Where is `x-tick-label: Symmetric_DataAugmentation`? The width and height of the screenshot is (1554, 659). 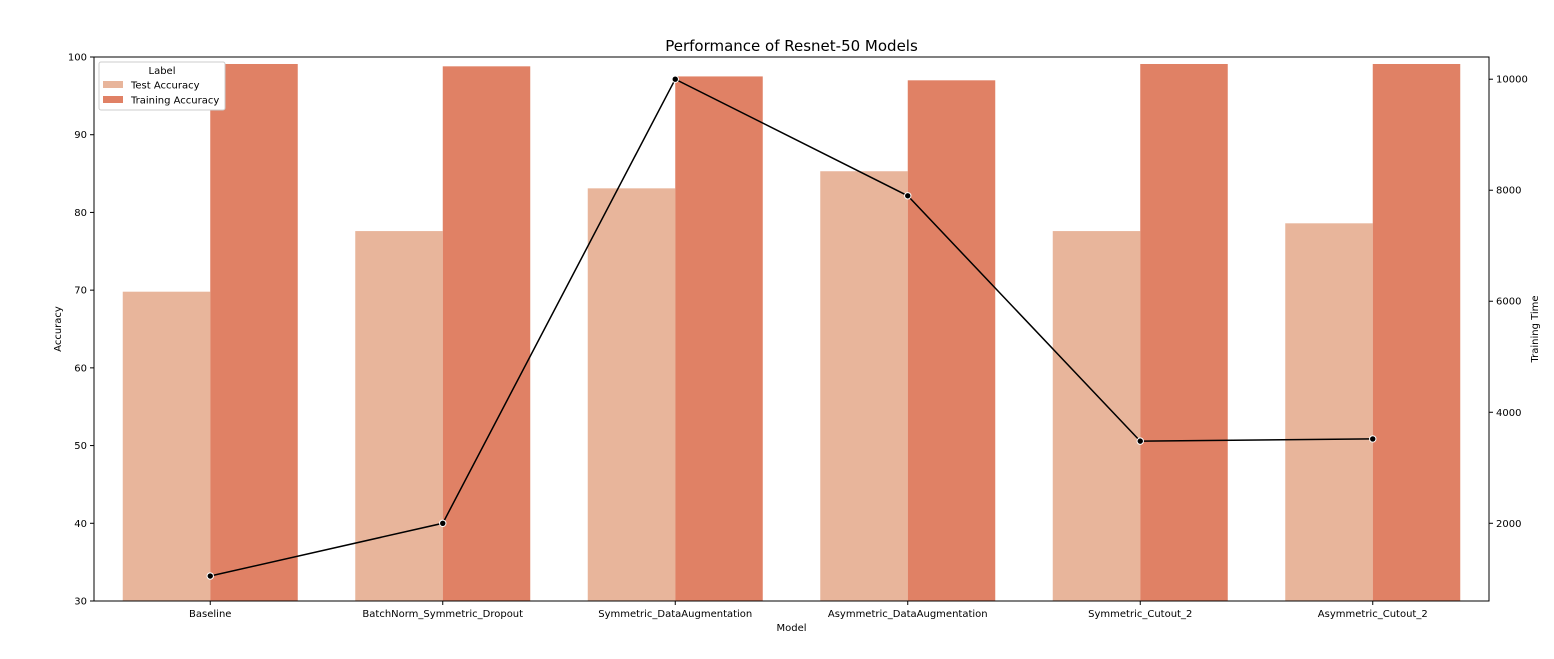 x-tick-label: Symmetric_DataAugmentation is located at coordinates (675, 614).